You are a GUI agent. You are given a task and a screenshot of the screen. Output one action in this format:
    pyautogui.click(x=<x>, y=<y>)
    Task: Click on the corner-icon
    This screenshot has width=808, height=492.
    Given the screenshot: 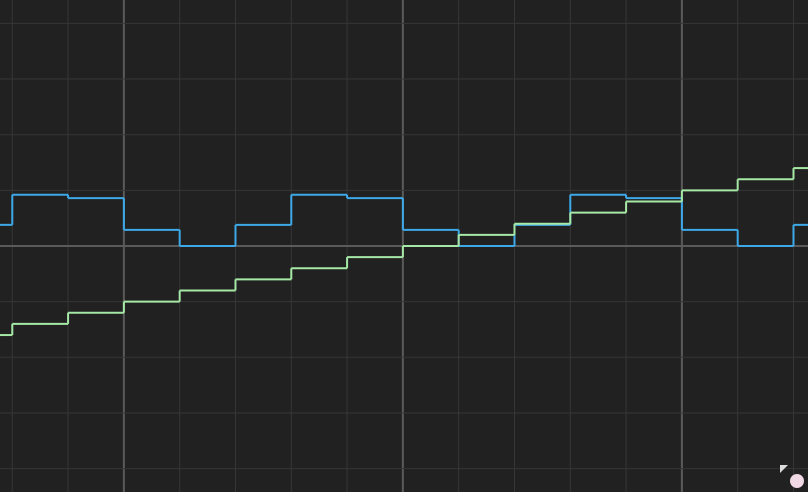 What is the action you would take?
    pyautogui.click(x=792, y=476)
    